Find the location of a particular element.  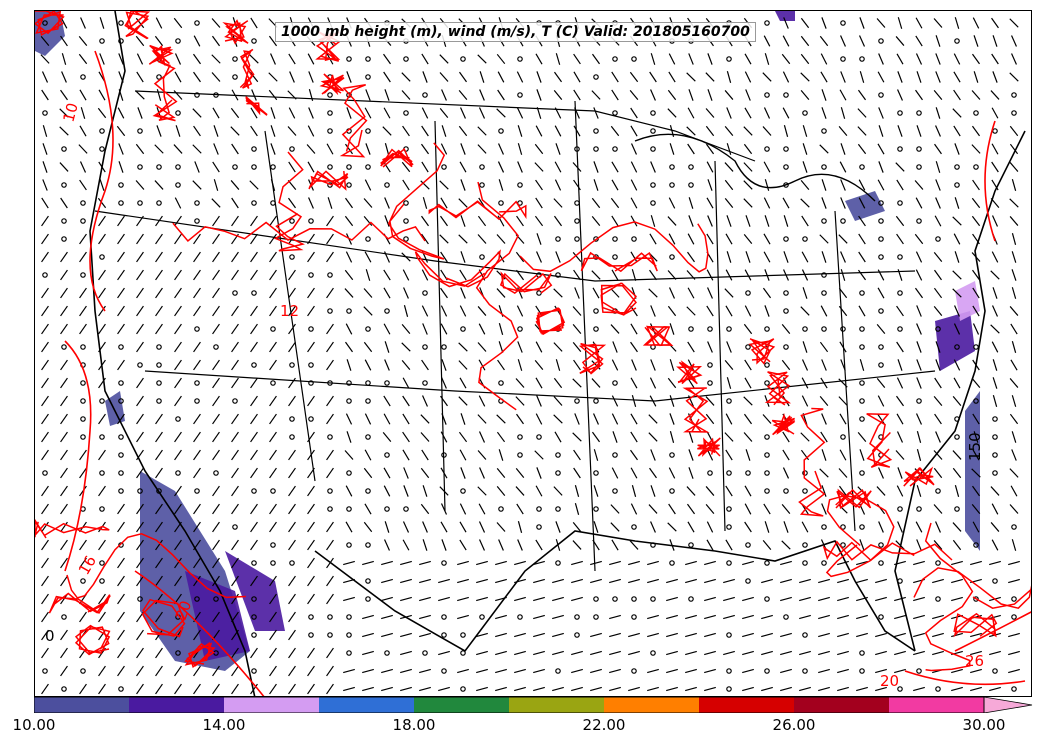

wind-speed-region is located at coordinates (50, 33).